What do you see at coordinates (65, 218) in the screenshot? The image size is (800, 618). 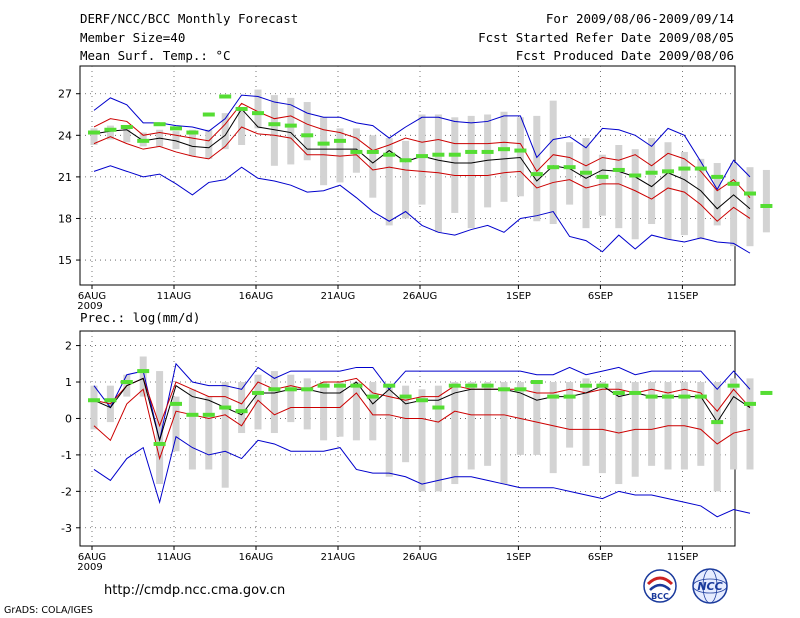 I see `temperature-ytick-label: 18` at bounding box center [65, 218].